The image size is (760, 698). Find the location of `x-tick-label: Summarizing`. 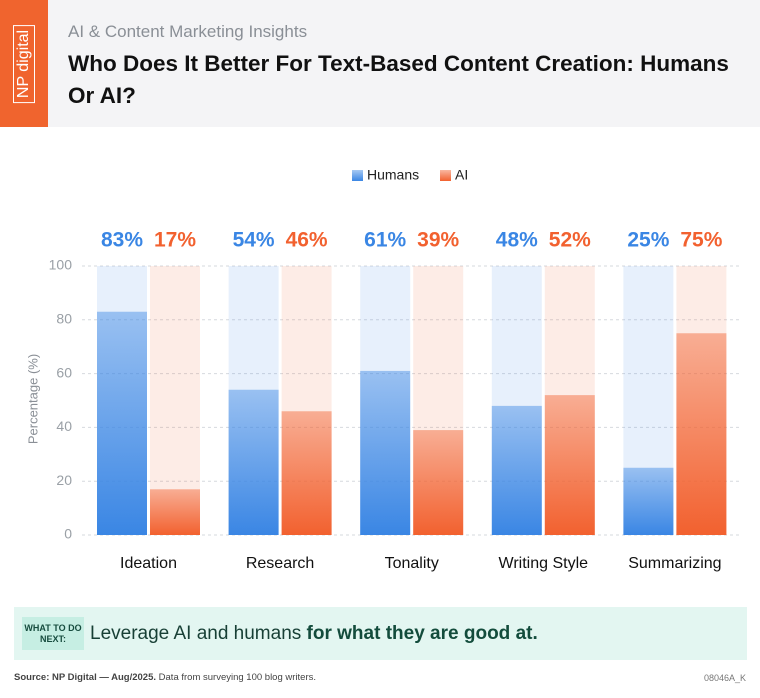

x-tick-label: Summarizing is located at coordinates (674, 563).